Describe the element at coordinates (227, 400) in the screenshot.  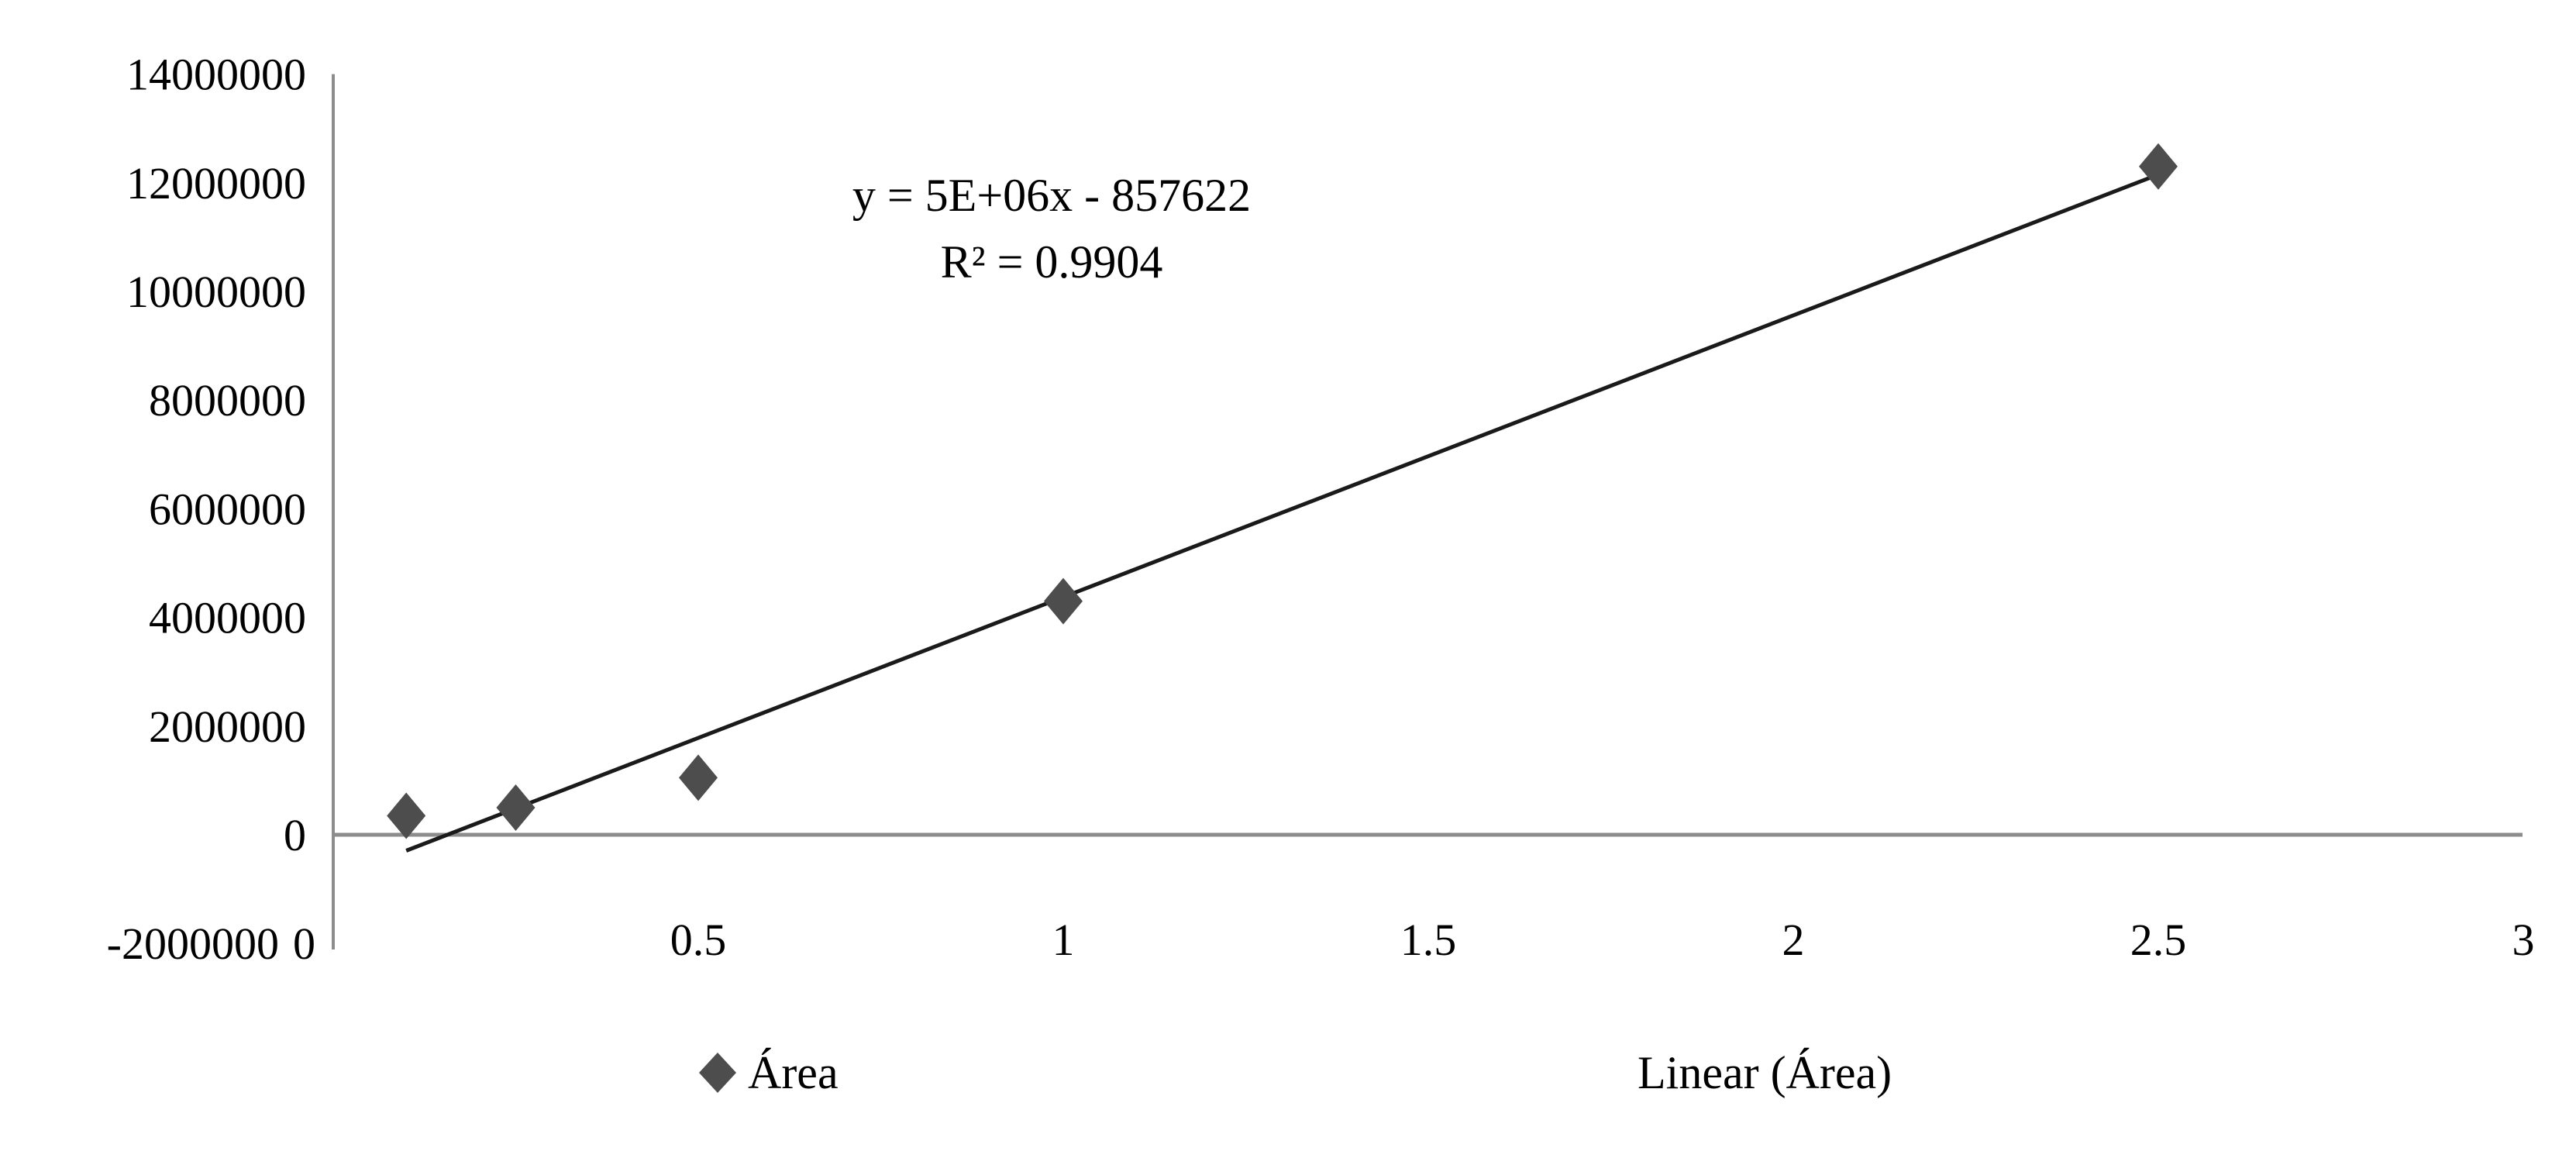
I see `y-tick-label: 8000000` at that location.